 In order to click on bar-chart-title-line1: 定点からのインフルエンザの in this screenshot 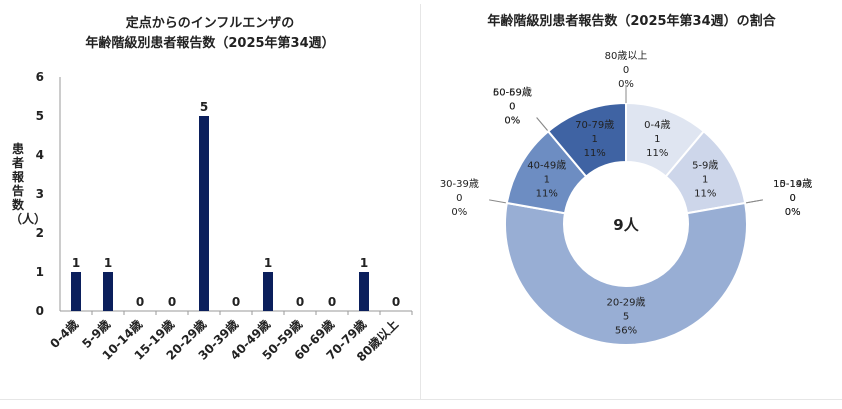, I will do `click(210, 23)`.